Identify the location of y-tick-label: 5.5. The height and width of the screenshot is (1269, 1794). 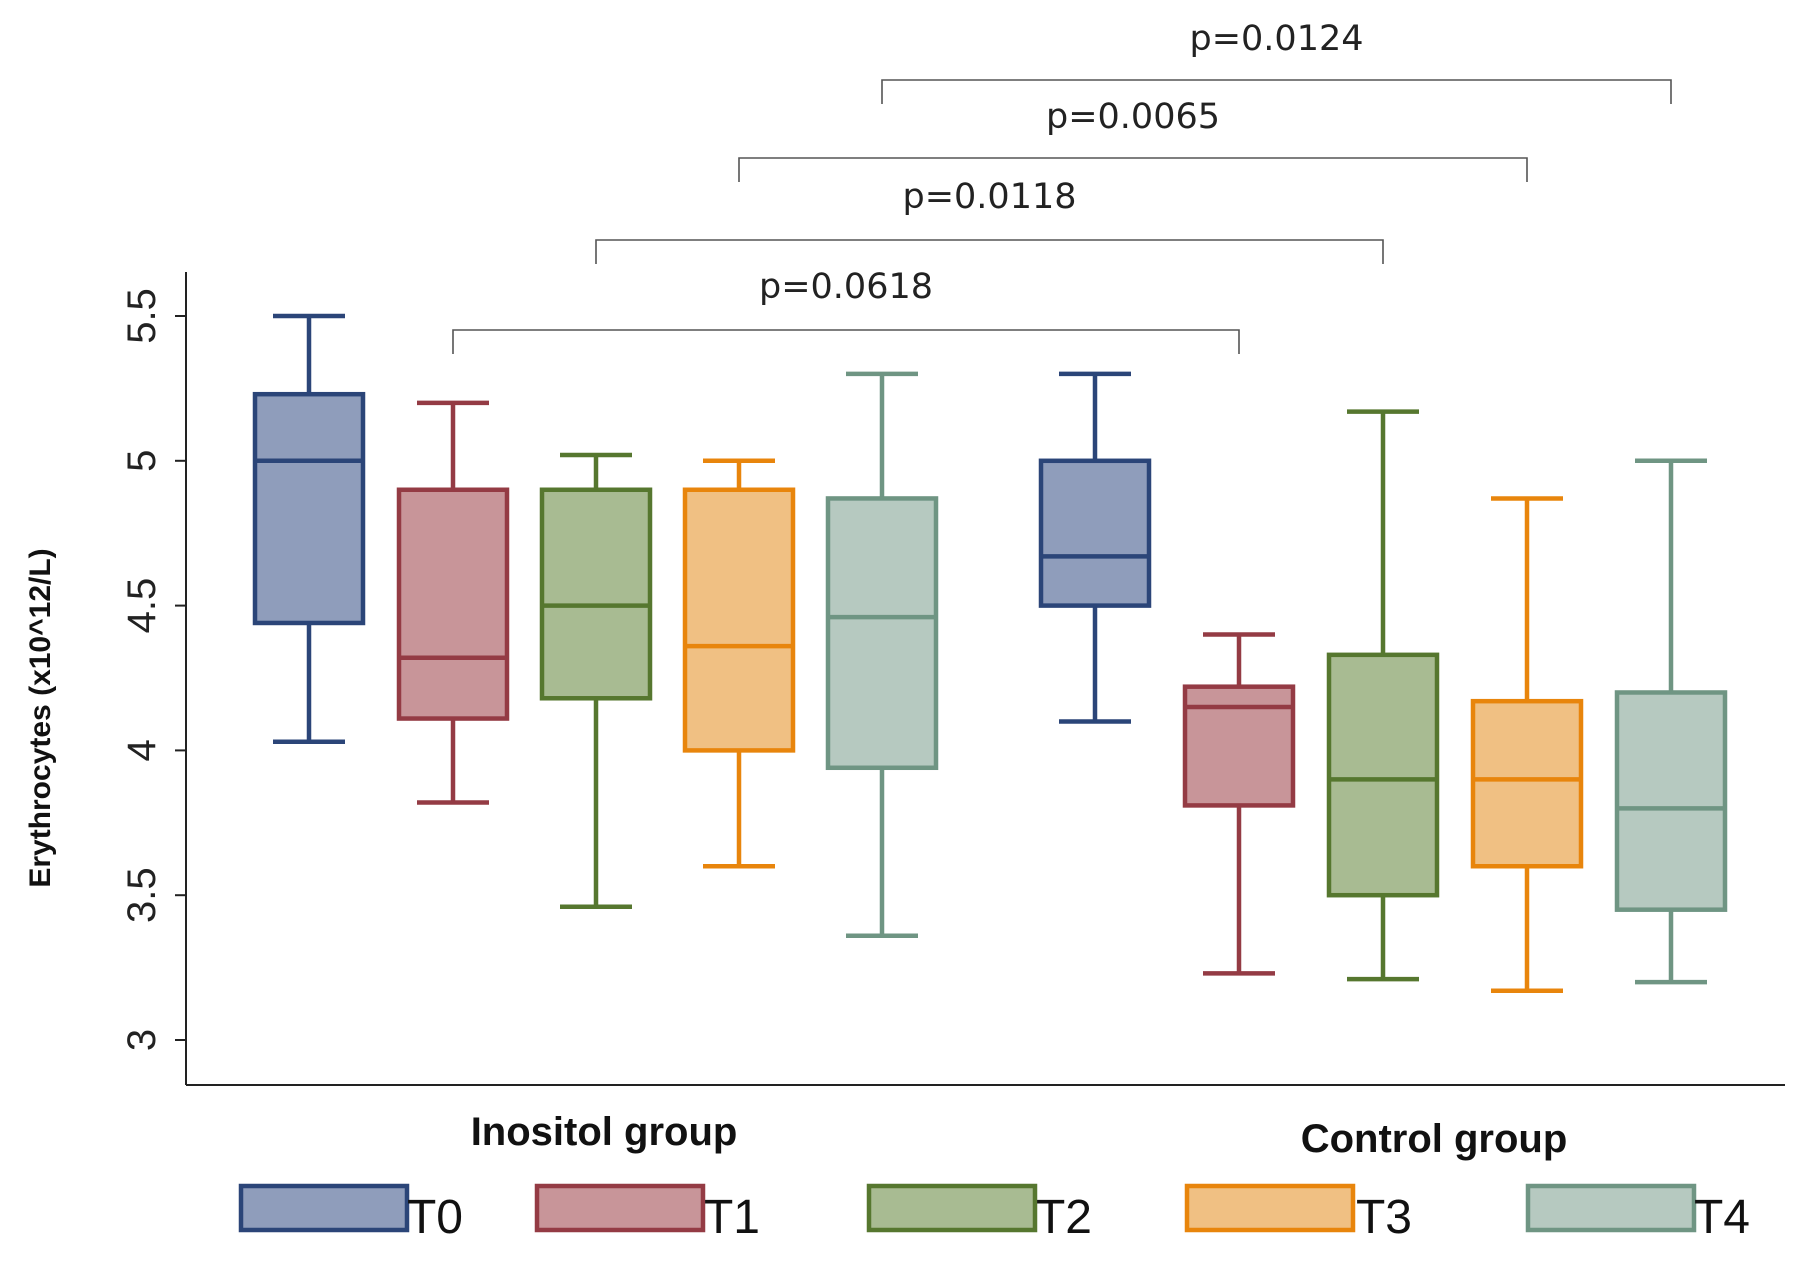
(142, 316).